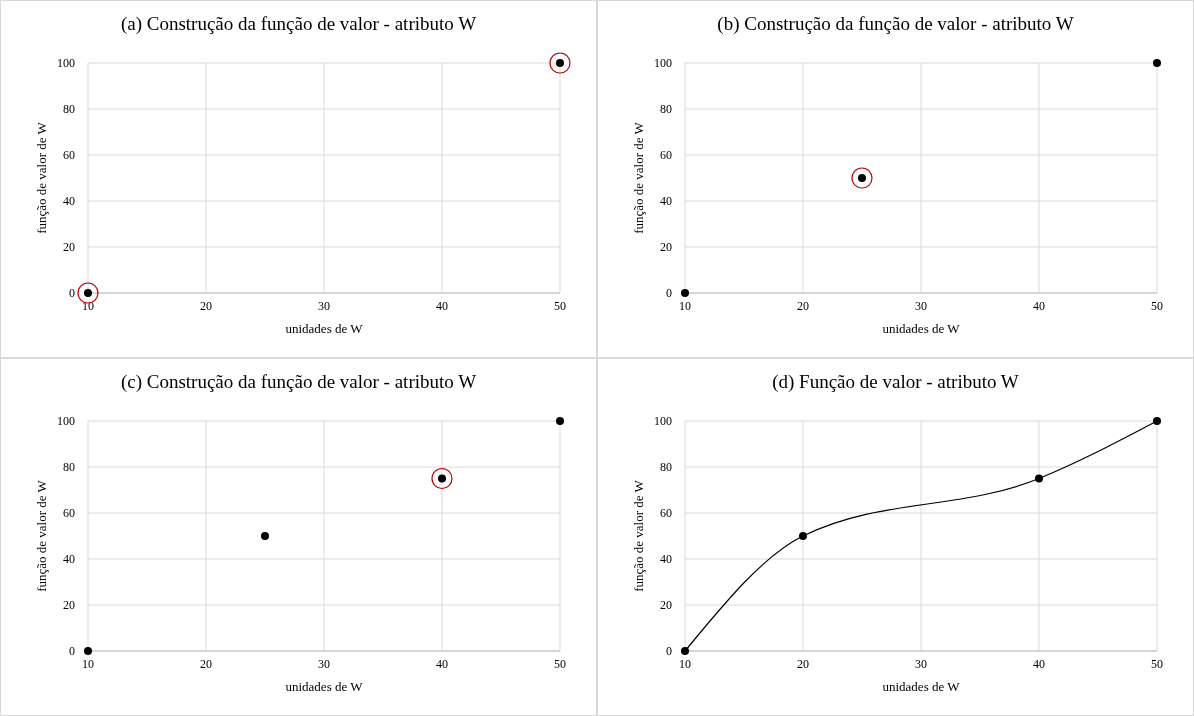  Describe the element at coordinates (298, 382) in the screenshot. I see `chart-title: (c) Construção da função de valor - atributo W` at that location.